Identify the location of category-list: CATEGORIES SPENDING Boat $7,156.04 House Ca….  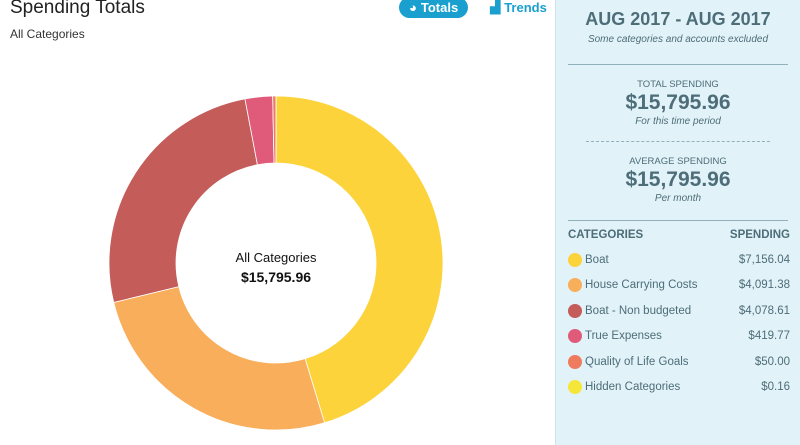
(678, 310).